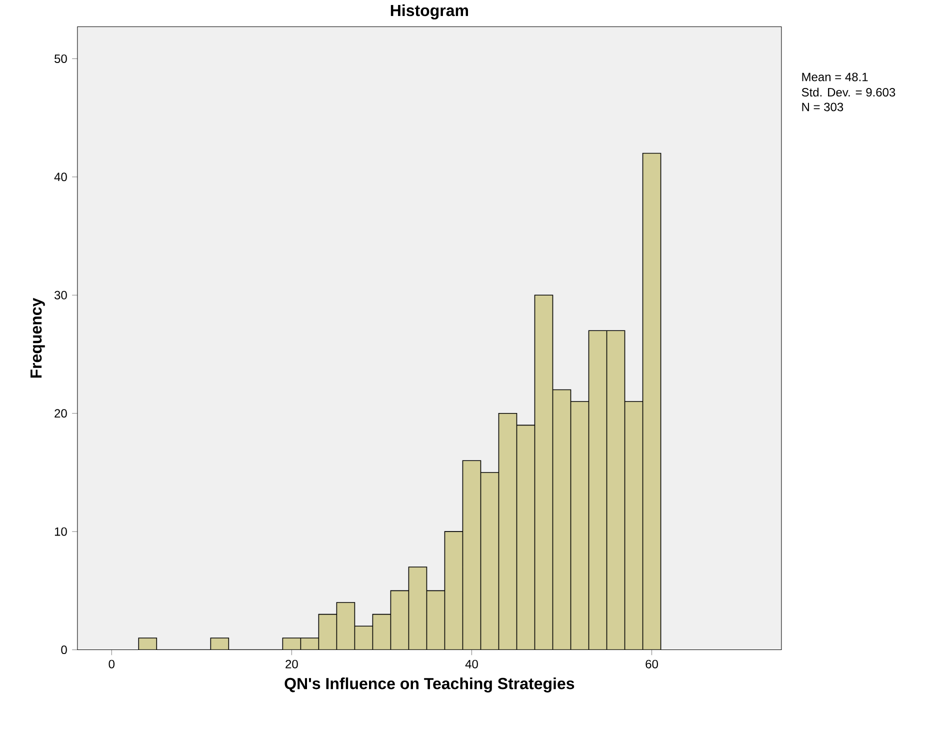 Image resolution: width=947 pixels, height=738 pixels. Describe the element at coordinates (835, 77) in the screenshot. I see `text: Mean = 48.1` at that location.